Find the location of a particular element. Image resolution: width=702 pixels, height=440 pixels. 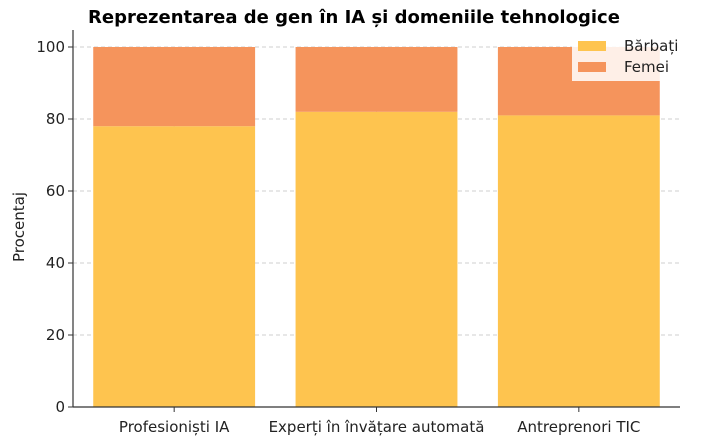

x-tick-label: Antreprenori TIC is located at coordinates (578, 427).